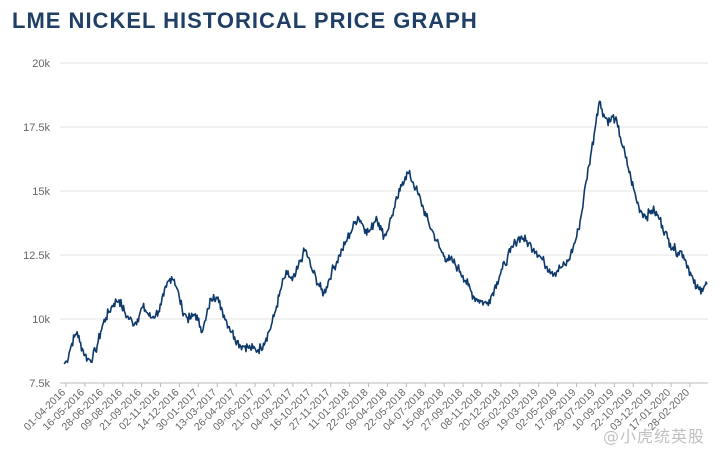 This screenshot has height=457, width=719. What do you see at coordinates (36, 224) in the screenshot?
I see `y-axis-labels: 7.5k 10k 12.5k 15k 17.5k 20k` at bounding box center [36, 224].